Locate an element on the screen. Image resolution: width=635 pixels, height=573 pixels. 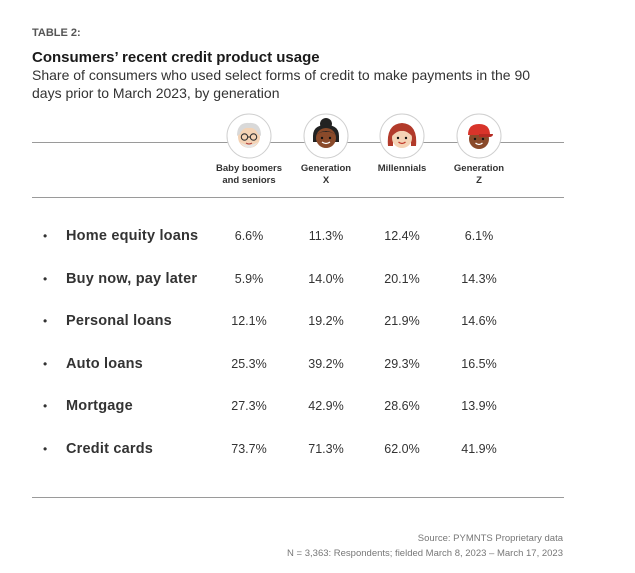
row-label: Home equity loans is located at coordinates (132, 236).